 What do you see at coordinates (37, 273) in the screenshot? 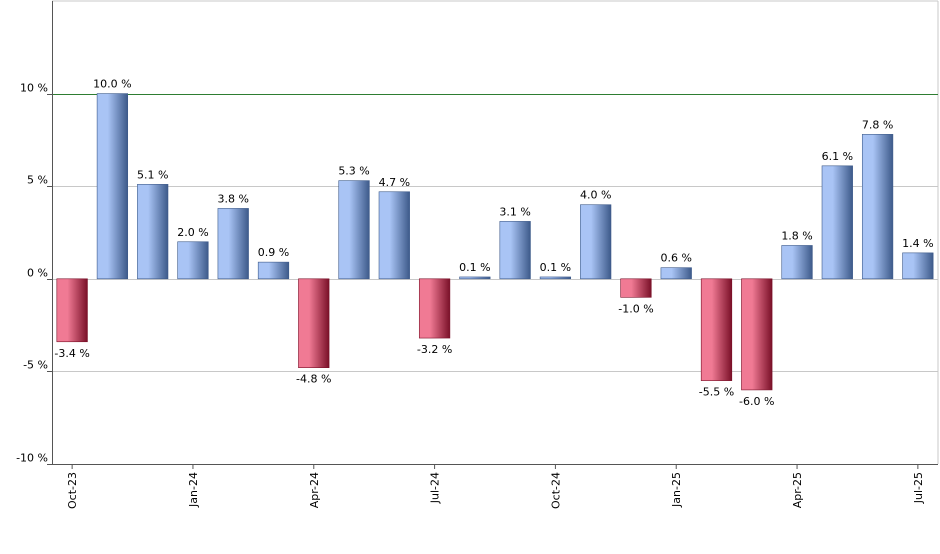
I see `y-tick-label: 0 %` at bounding box center [37, 273].